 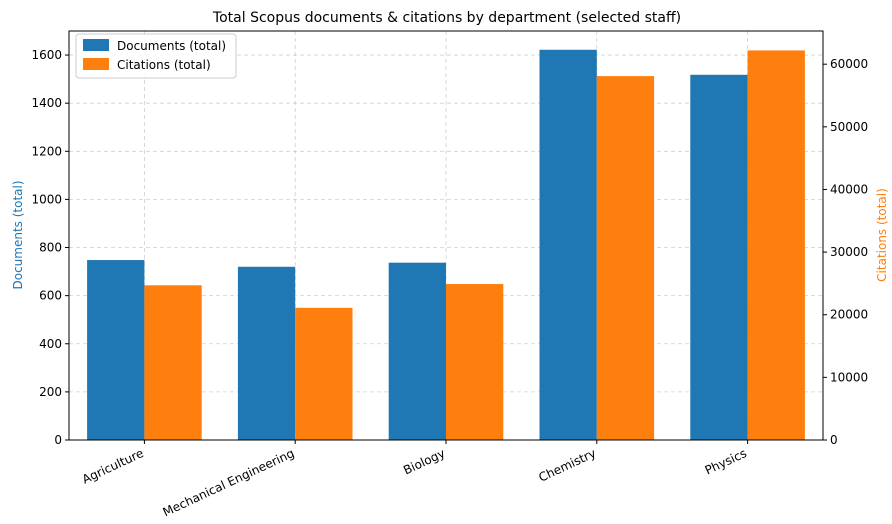 What do you see at coordinates (113, 466) in the screenshot?
I see `x-tick-label: Agriculture` at bounding box center [113, 466].